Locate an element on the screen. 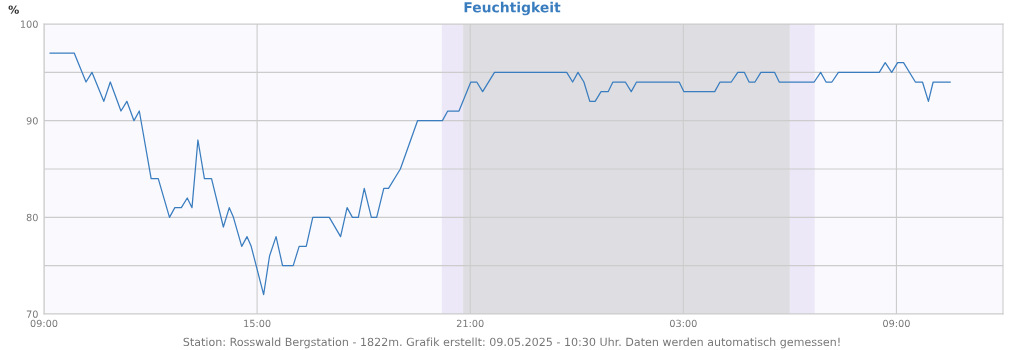 The image size is (1024, 350). text: Station: Rosswald Bergstation - 1822m. Grafik erstellt: 09.05.2025 - 10:30 Uhr. Daten werden automatisch gemessen! is located at coordinates (511, 343).